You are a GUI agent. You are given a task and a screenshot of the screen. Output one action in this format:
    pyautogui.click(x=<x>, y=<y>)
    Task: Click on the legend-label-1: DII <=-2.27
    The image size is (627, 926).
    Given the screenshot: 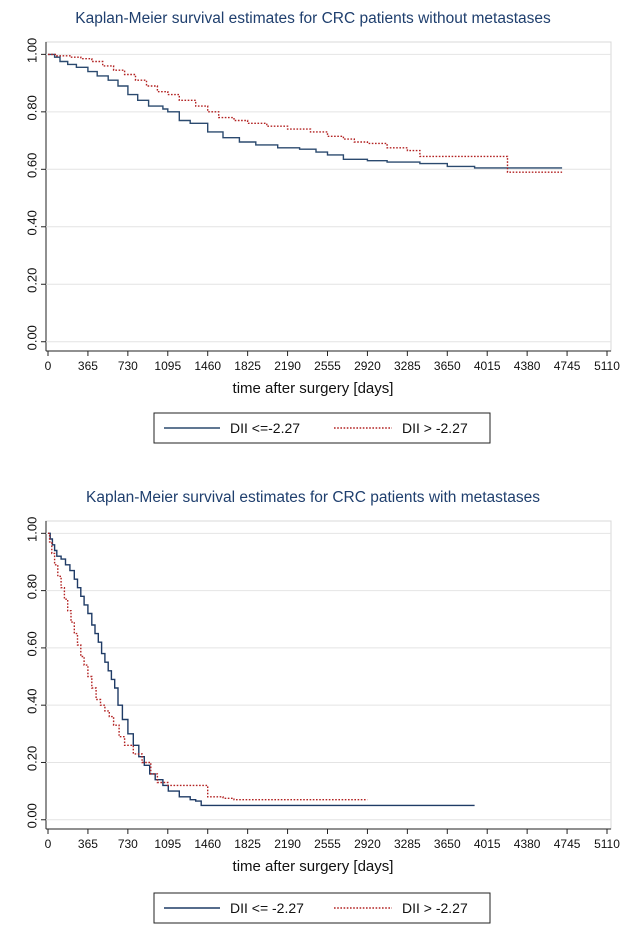 What is the action you would take?
    pyautogui.click(x=265, y=428)
    